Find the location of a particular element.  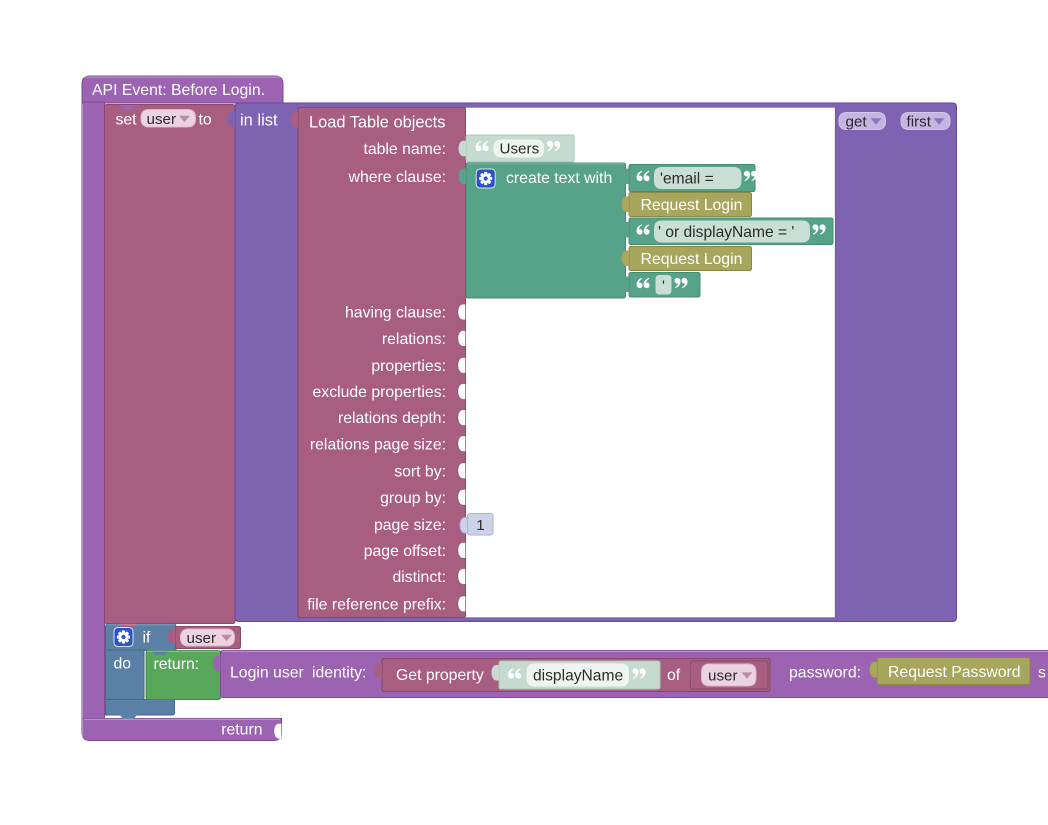

svg-text: ' or displayName = ' is located at coordinates (726, 232).